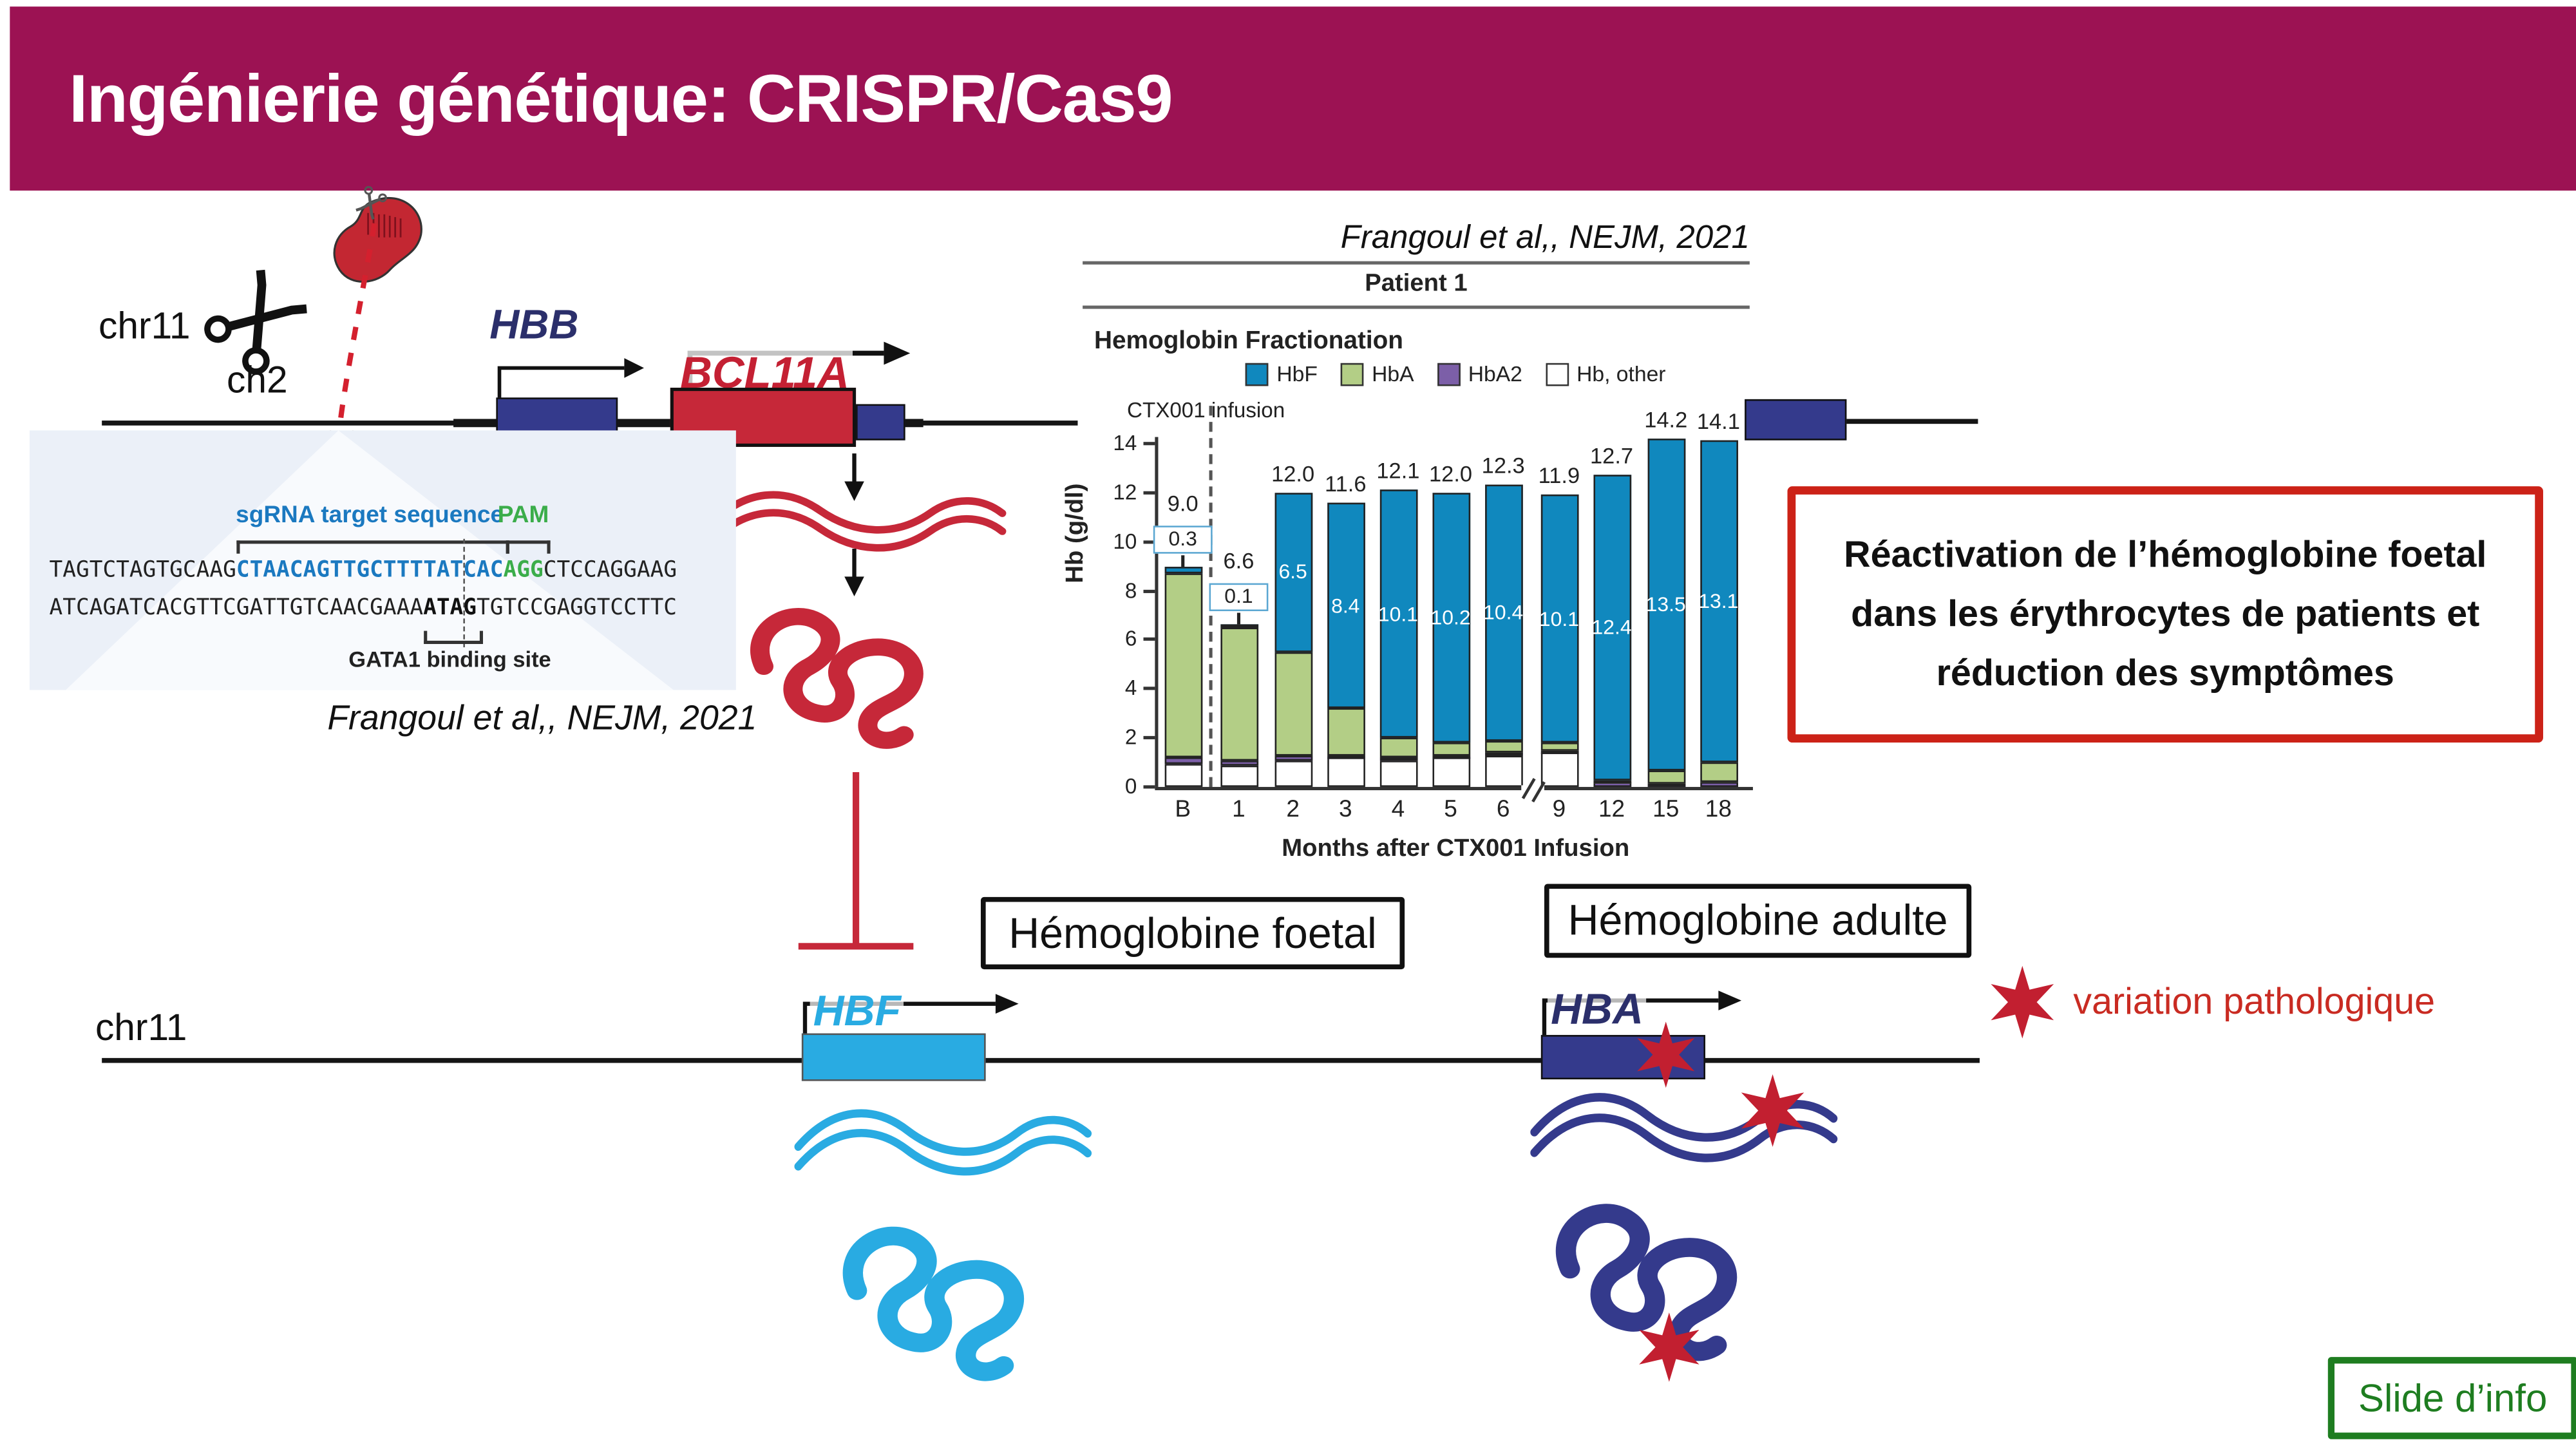  What do you see at coordinates (1249, 341) in the screenshot?
I see `chart-section-label: Hemoglobin Fractionation` at bounding box center [1249, 341].